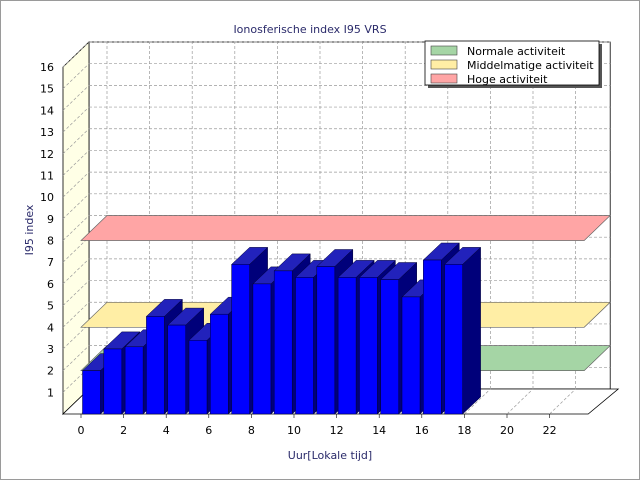  I want to click on y-tick-label: 12, so click(47, 154).